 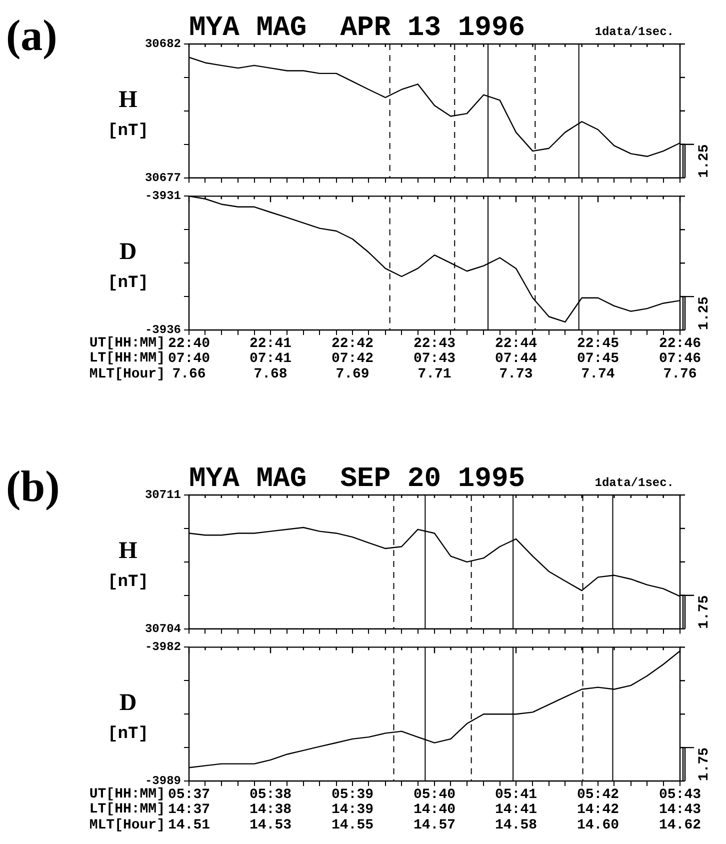 What do you see at coordinates (352, 344) in the screenshot?
I see `x-tick-label: 22:42` at bounding box center [352, 344].